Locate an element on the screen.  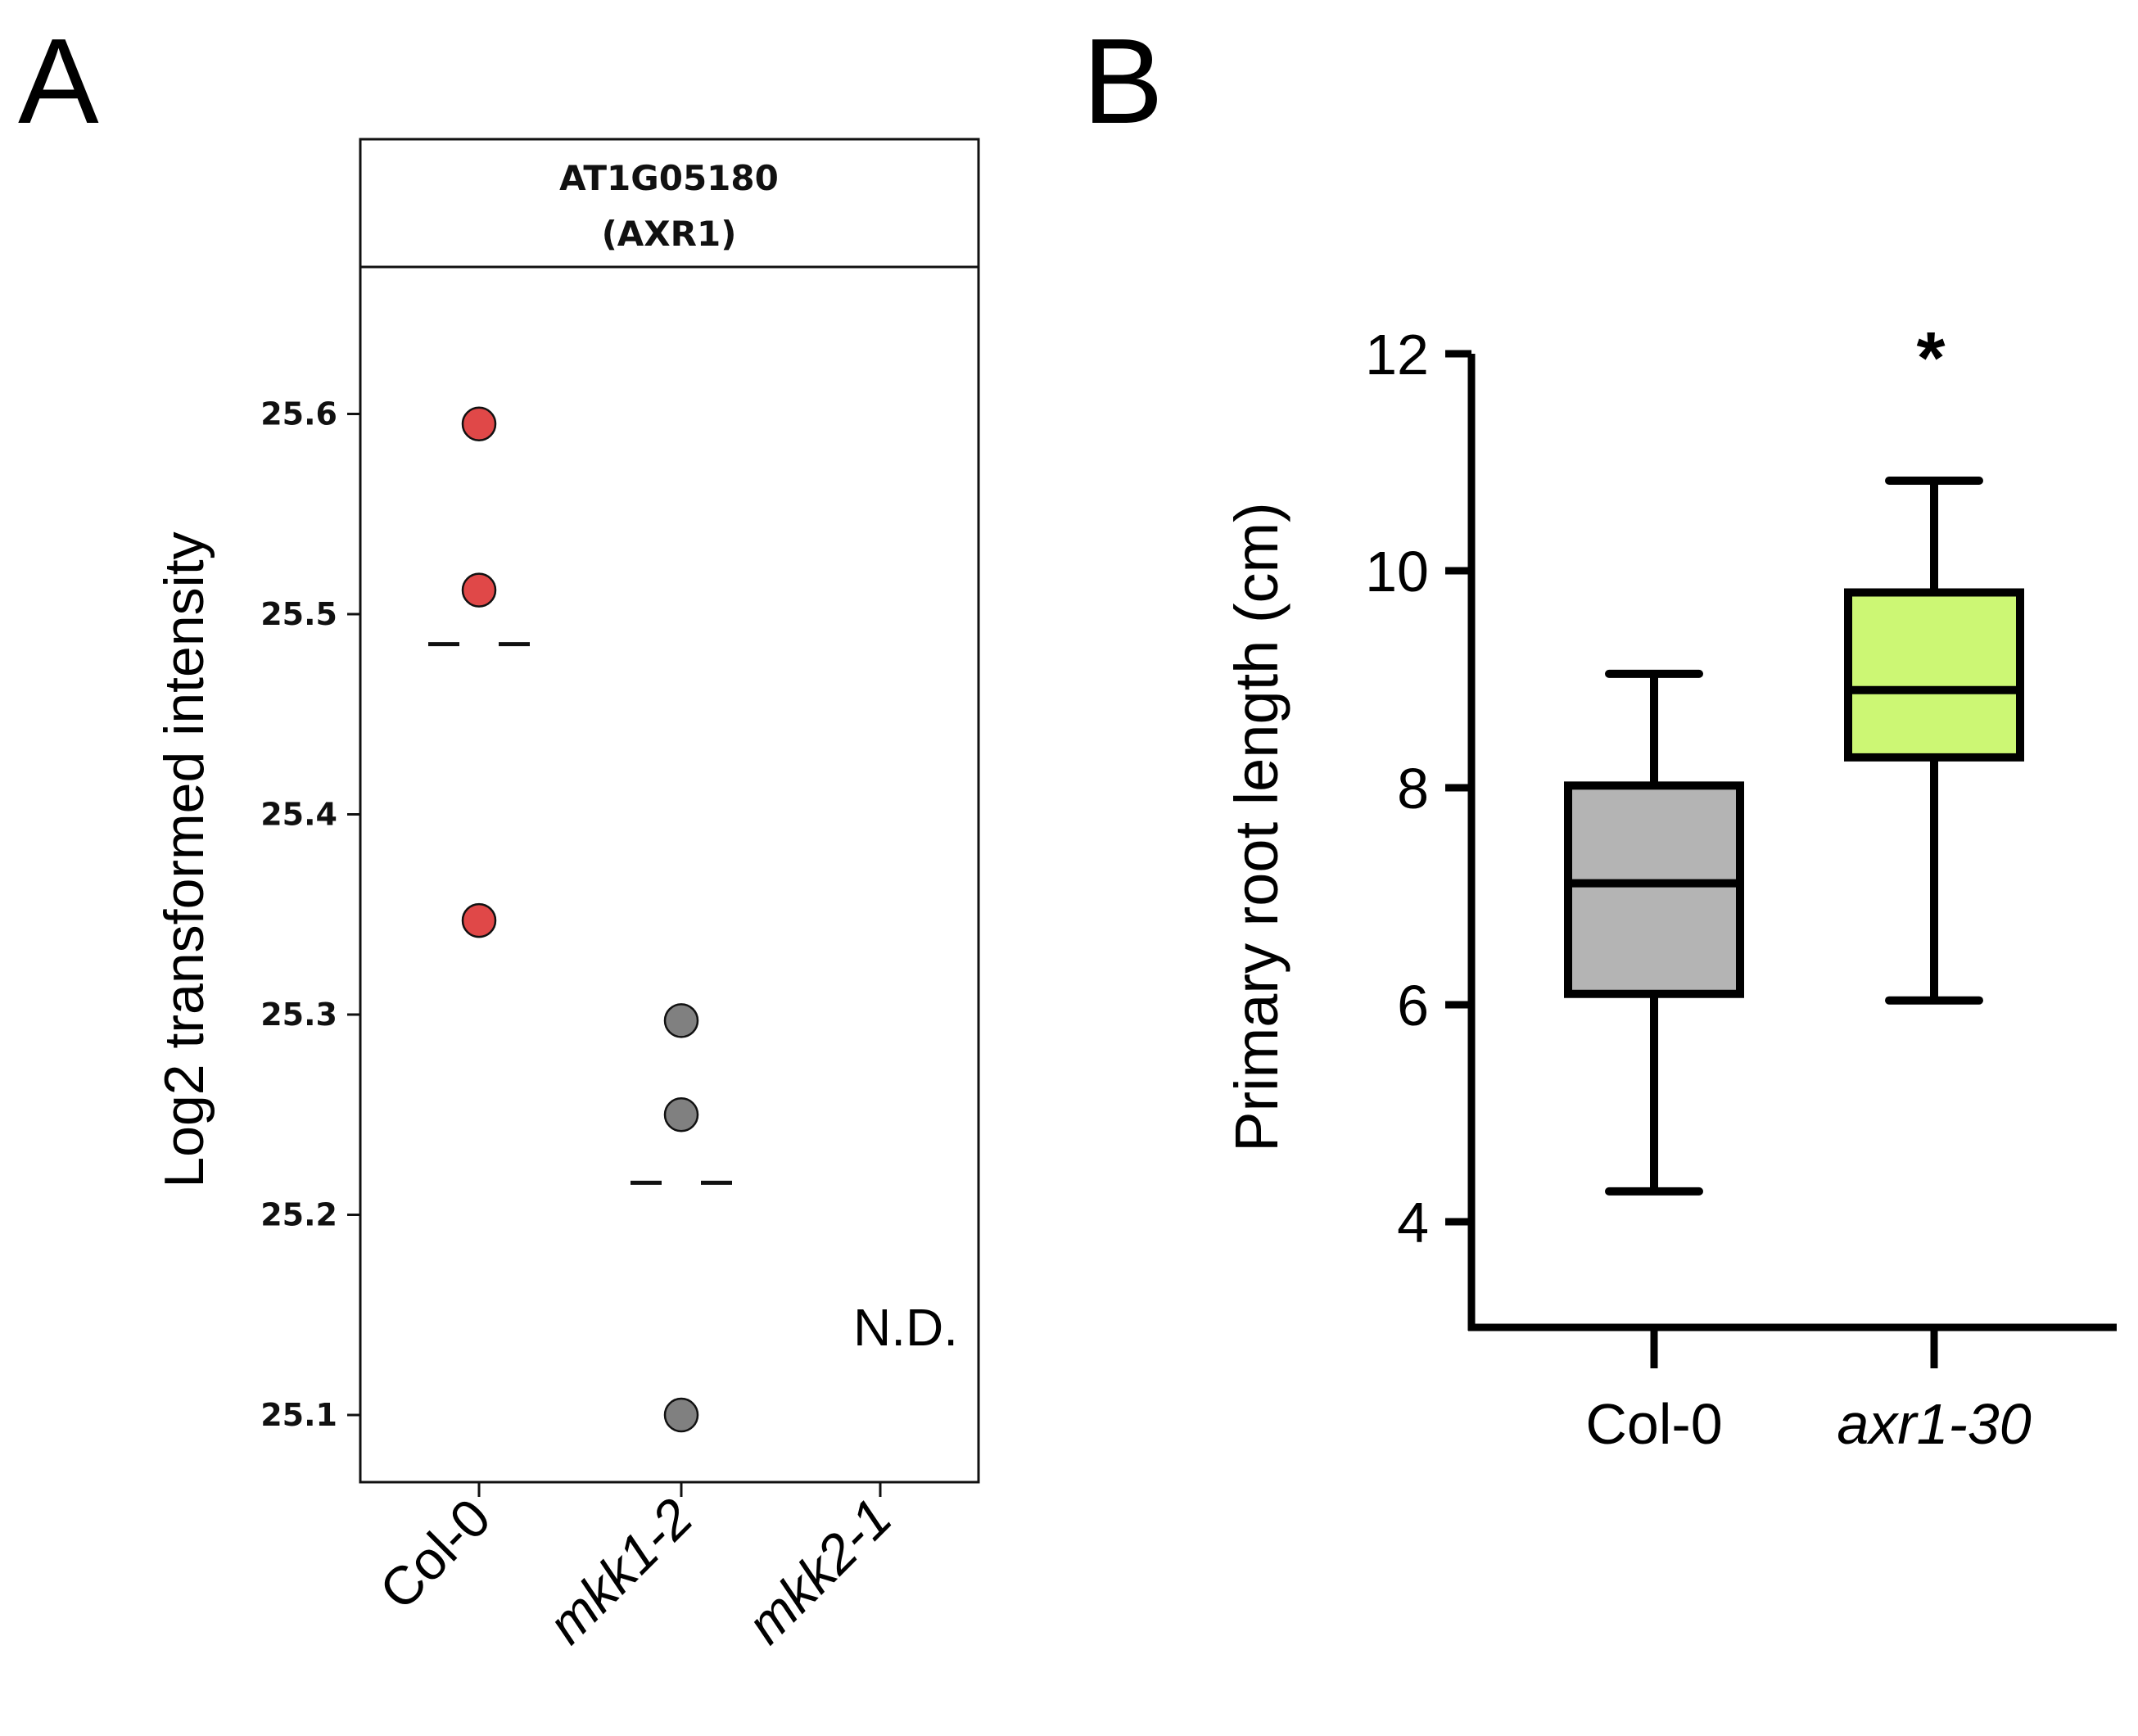
panel-a-strip-title-line2: (AXR1) is located at coordinates (670, 234).